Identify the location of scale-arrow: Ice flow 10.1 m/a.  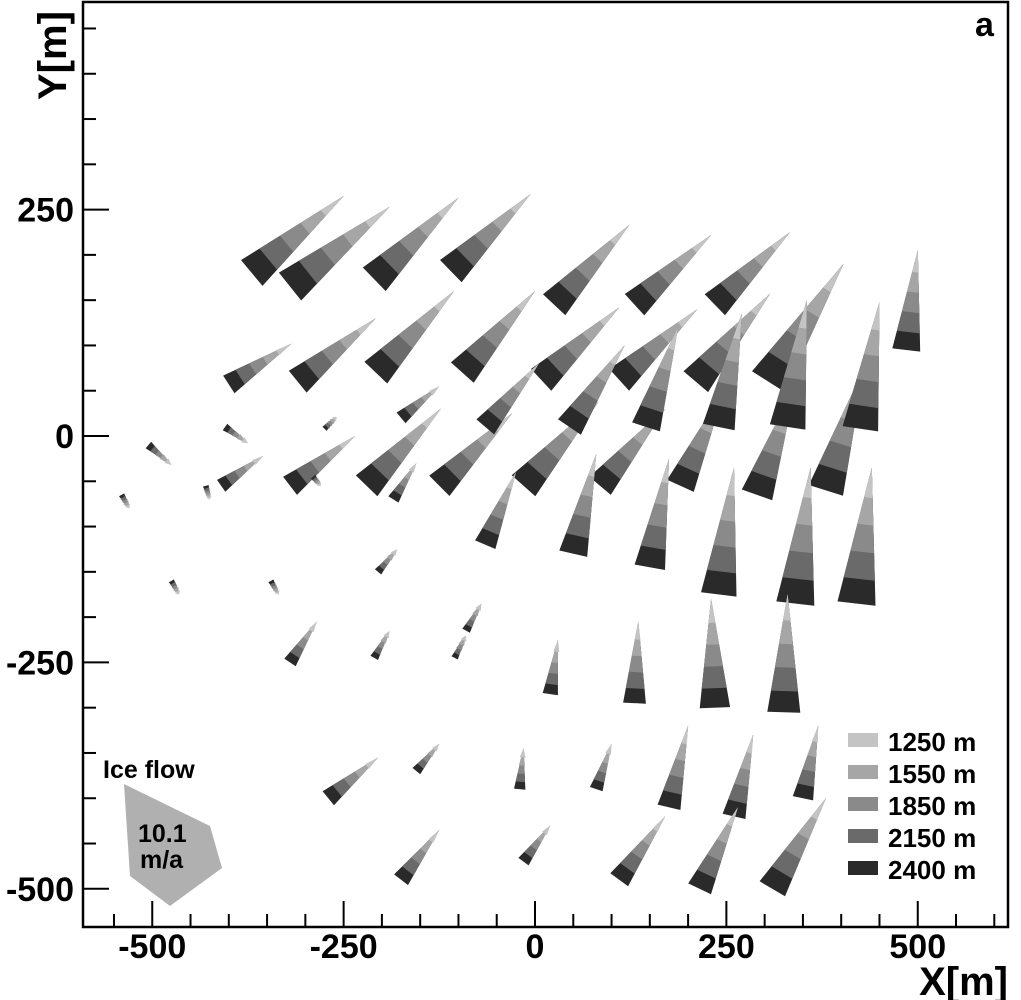
(162, 831).